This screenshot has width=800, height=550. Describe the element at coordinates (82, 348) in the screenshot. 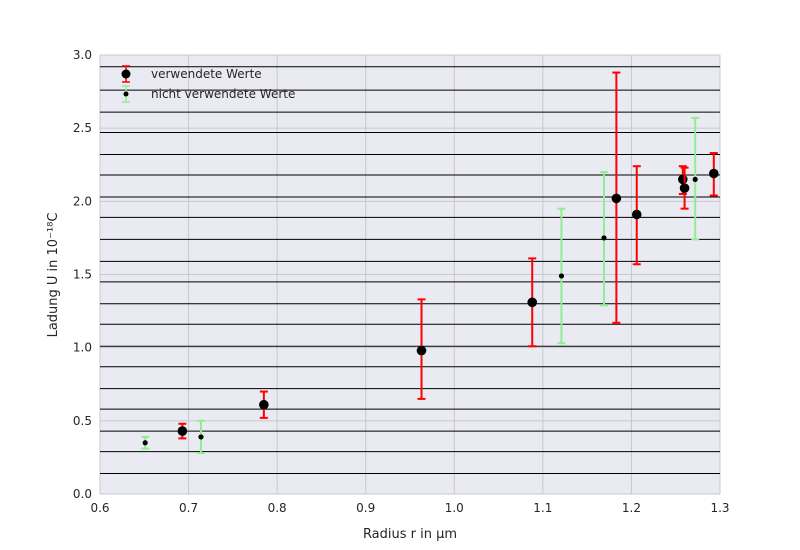

I see `y-tick-label: 1.0` at that location.